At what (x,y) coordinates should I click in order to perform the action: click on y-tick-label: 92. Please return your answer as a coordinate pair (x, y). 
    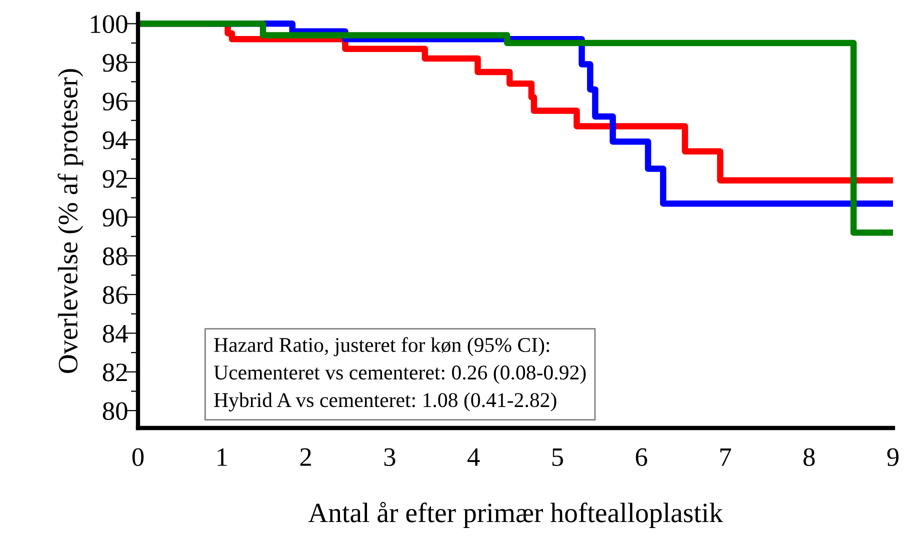
    Looking at the image, I should click on (114, 179).